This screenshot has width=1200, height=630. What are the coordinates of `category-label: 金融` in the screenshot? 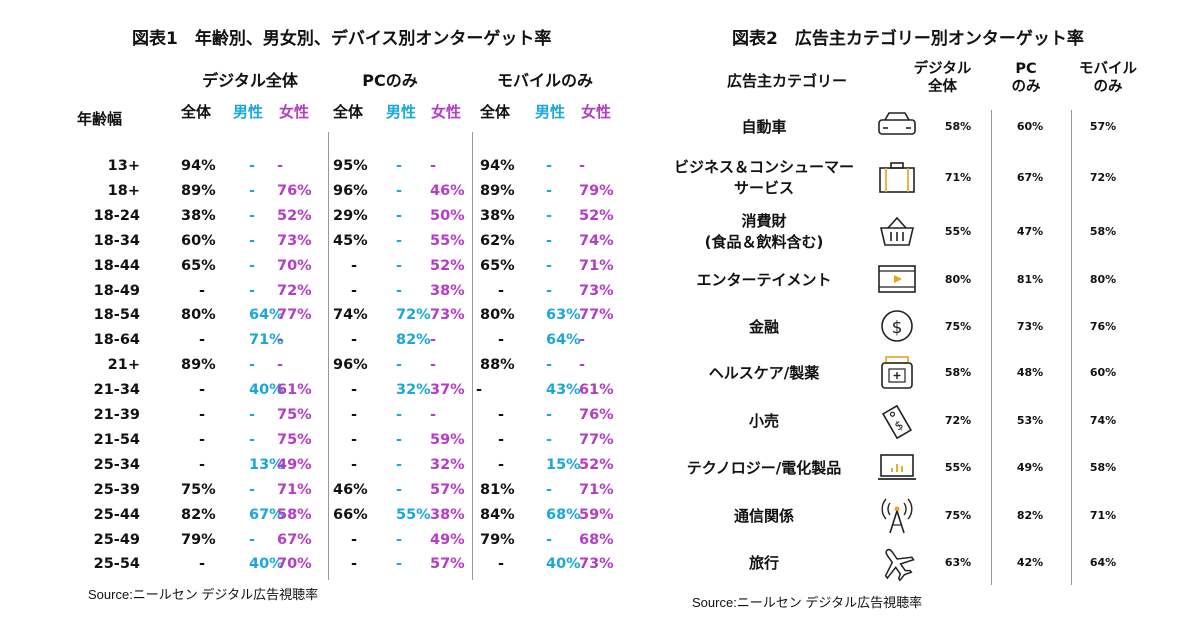 It's located at (763, 326).